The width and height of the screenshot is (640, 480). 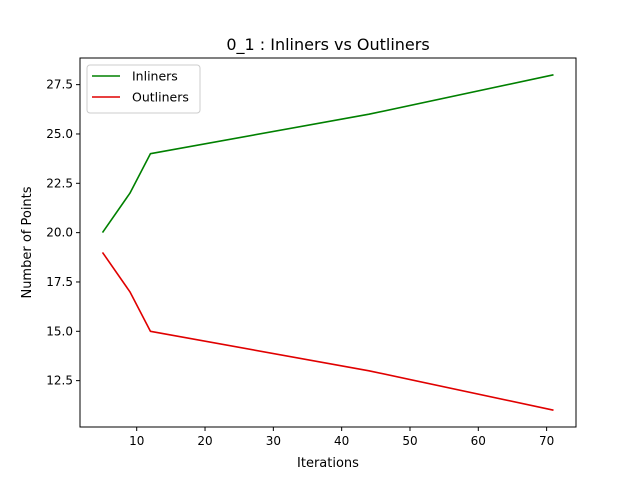 I want to click on x-tick-label: 60, so click(x=478, y=441).